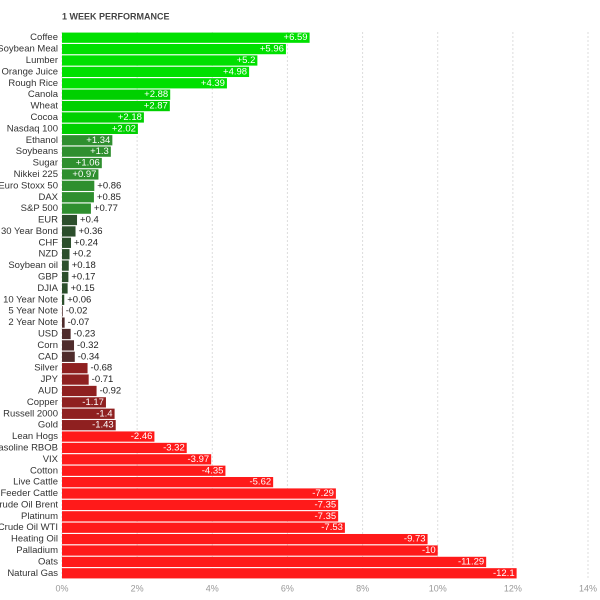 Image resolution: width=600 pixels, height=600 pixels. I want to click on y-tick-label: Natural Gas, so click(32, 573).